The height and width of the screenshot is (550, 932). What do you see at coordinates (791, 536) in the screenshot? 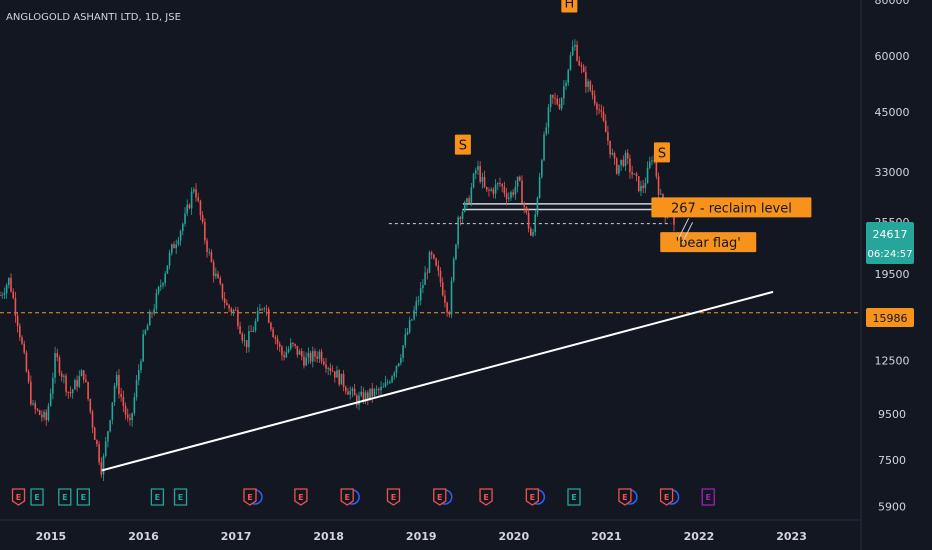
I see `time-tick-label: 2023` at bounding box center [791, 536].